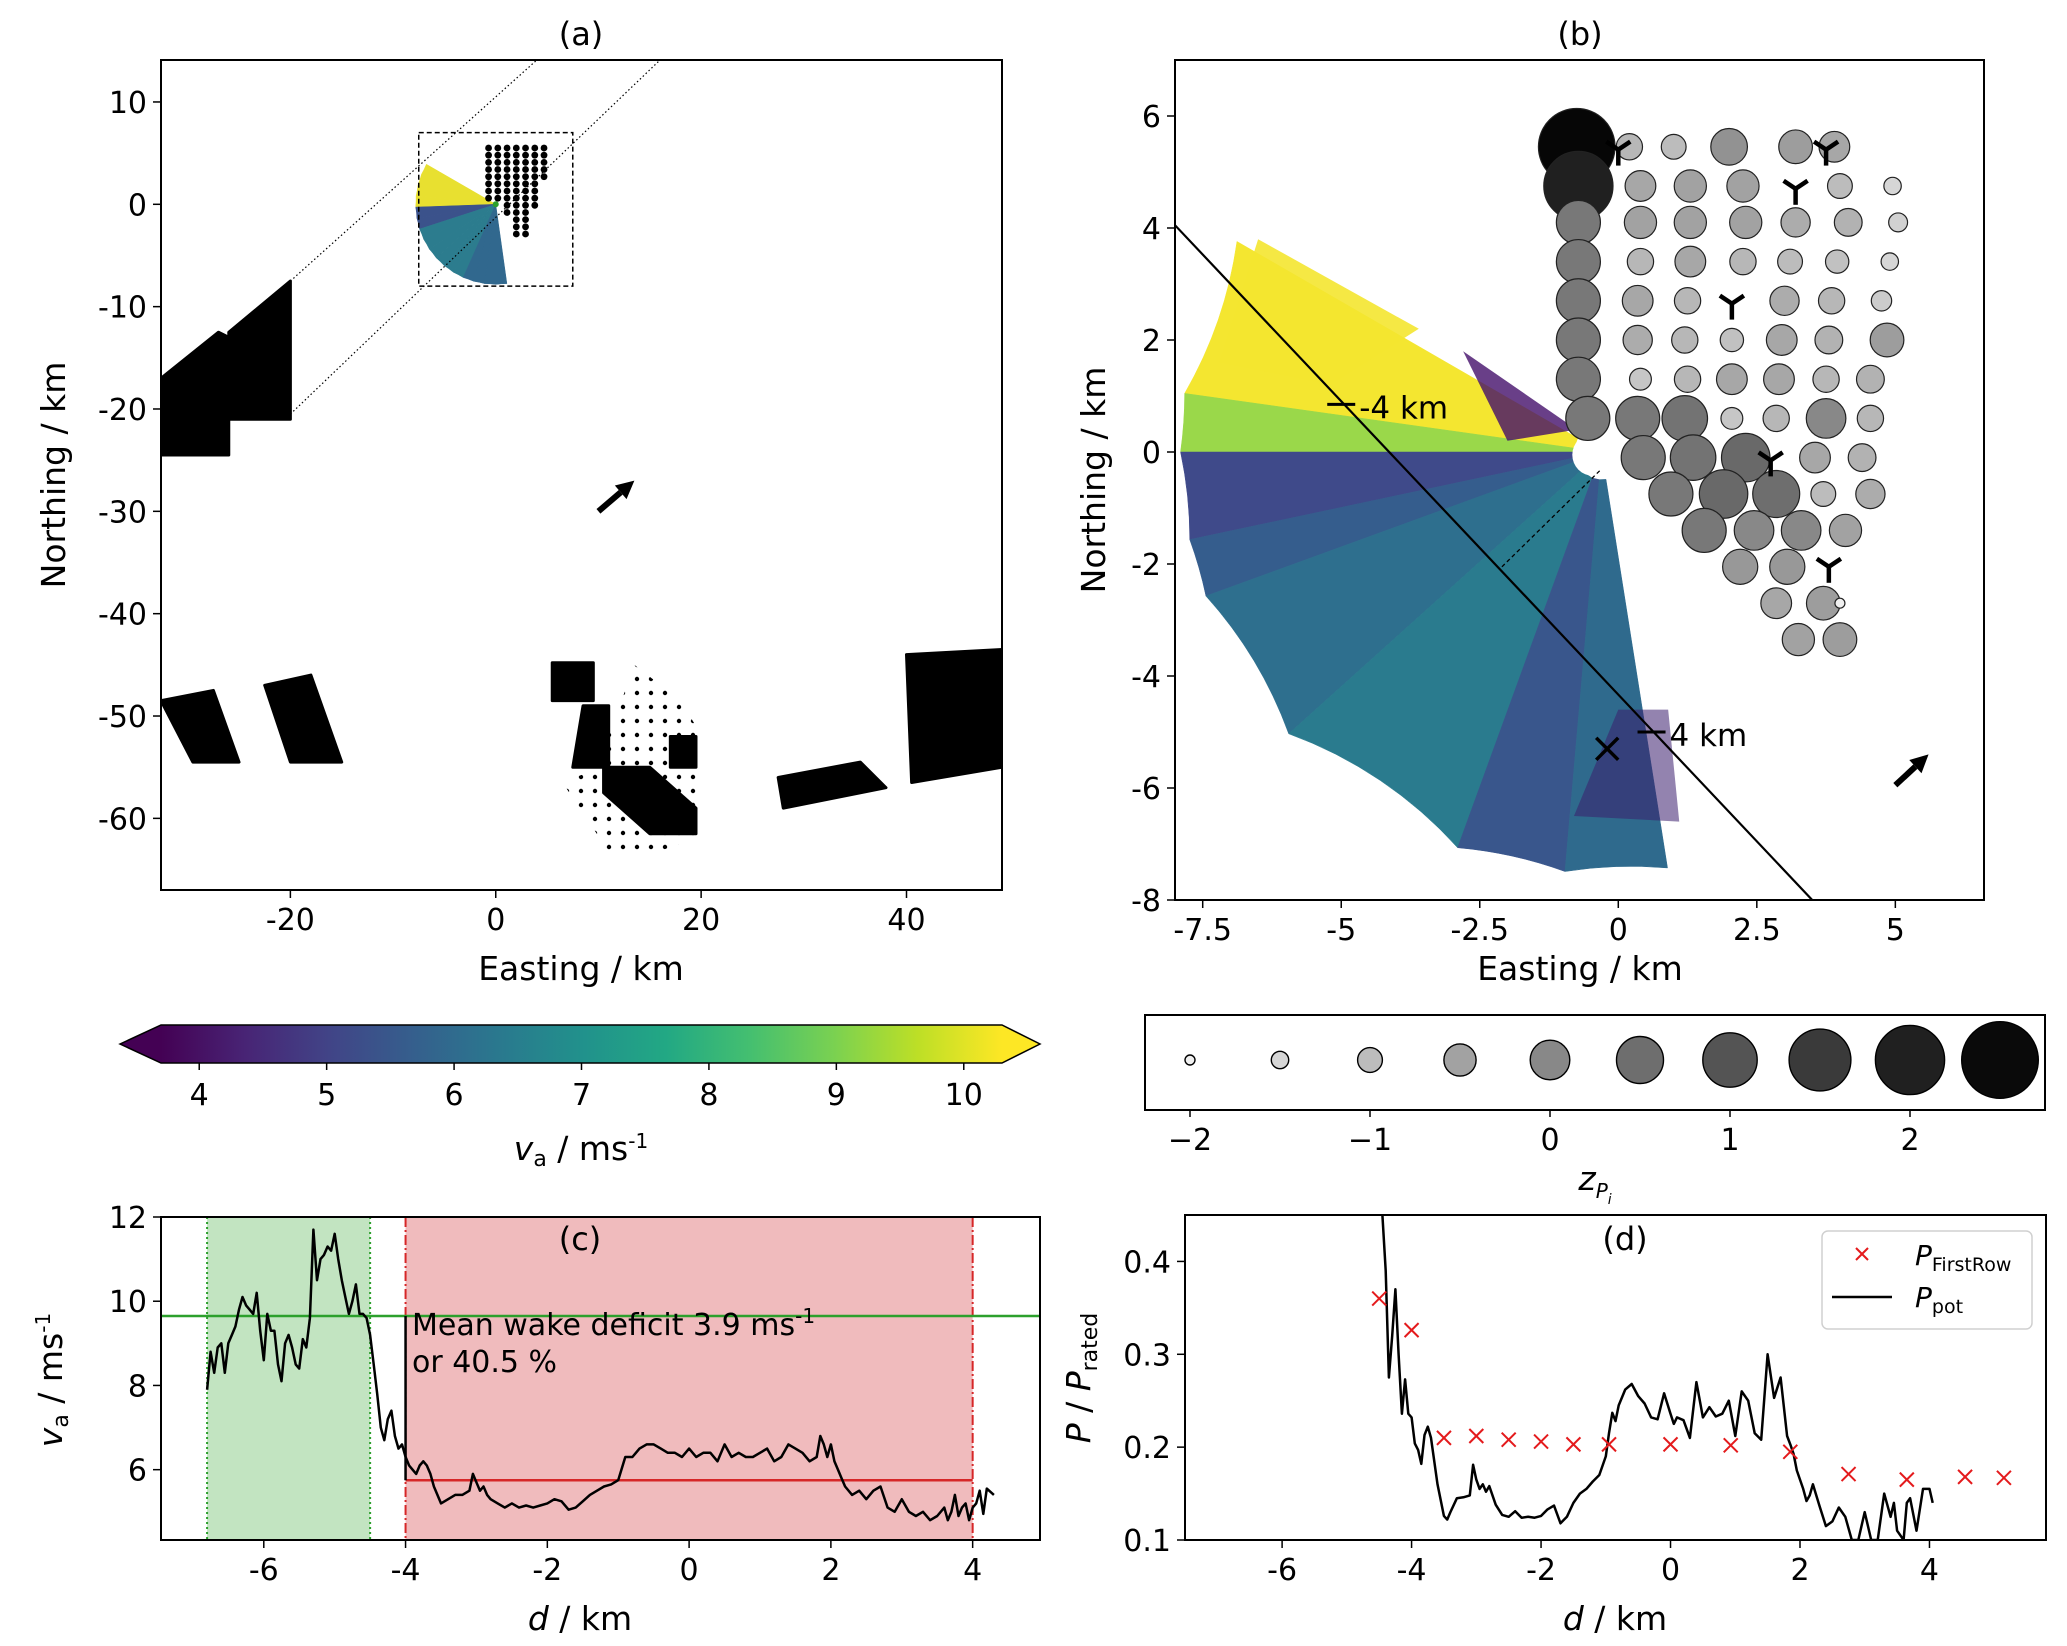 The width and height of the screenshot is (2067, 1646). What do you see at coordinates (122, 615) in the screenshot?
I see `y-tick-label: -40` at bounding box center [122, 615].